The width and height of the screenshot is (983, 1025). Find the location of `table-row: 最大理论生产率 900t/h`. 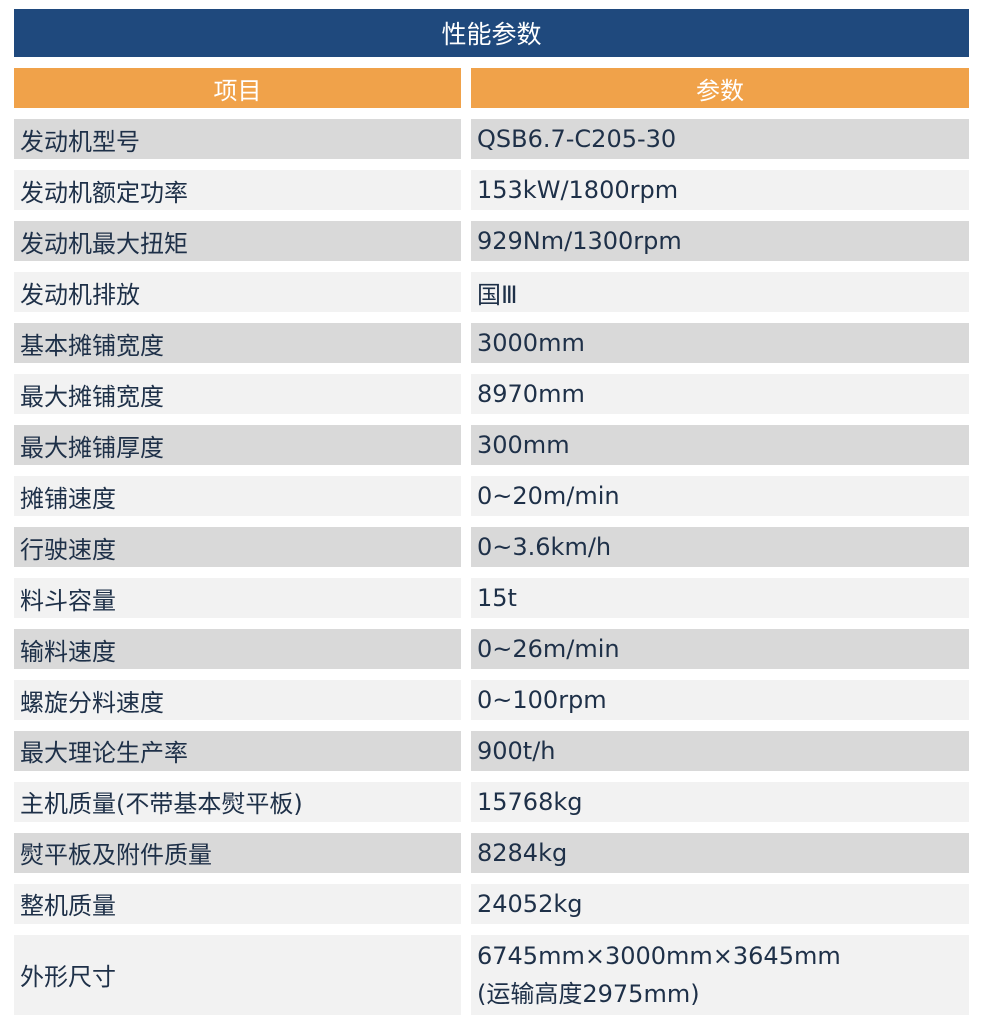

table-row: 最大理论生产率 900t/h is located at coordinates (491, 751).